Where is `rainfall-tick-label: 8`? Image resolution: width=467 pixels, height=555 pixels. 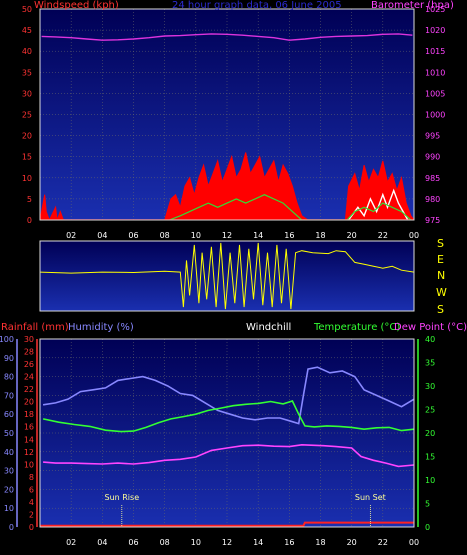
rainfall-tick-label: 8 is located at coordinates (31, 477).